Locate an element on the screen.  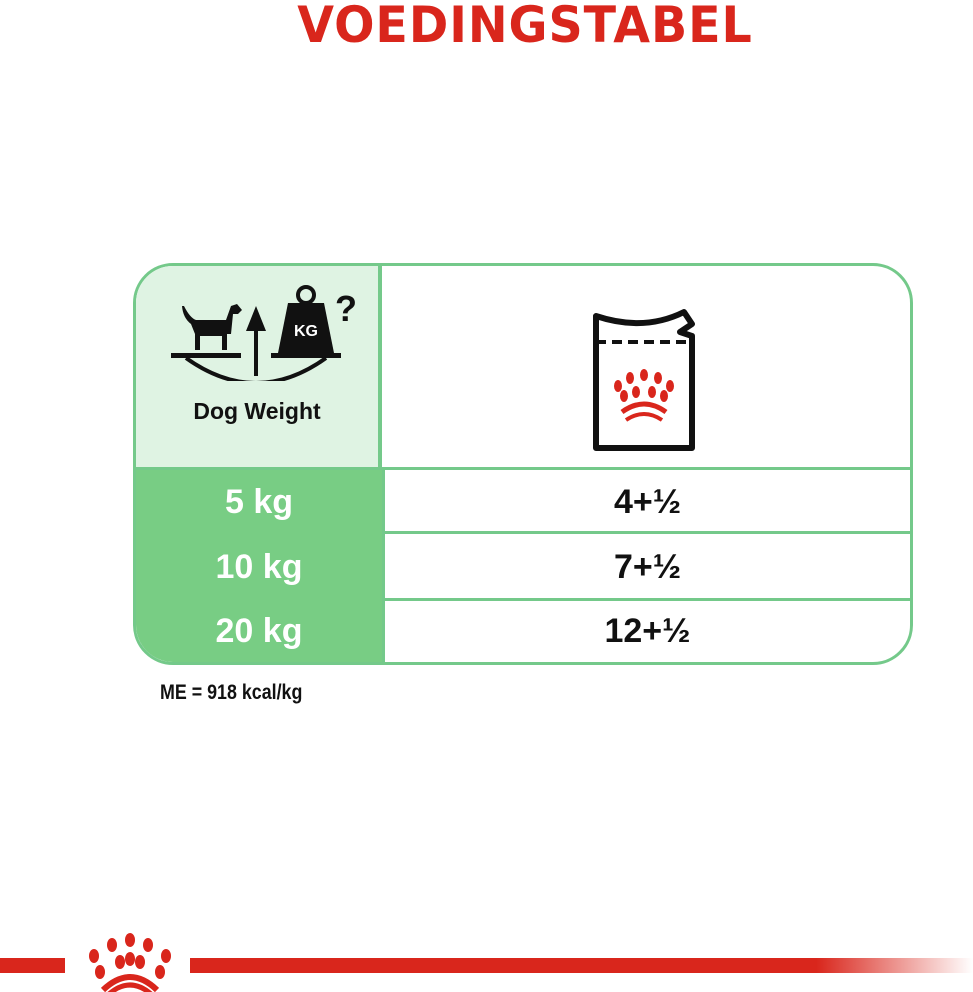
brand-bar-right is located at coordinates (581, 965).